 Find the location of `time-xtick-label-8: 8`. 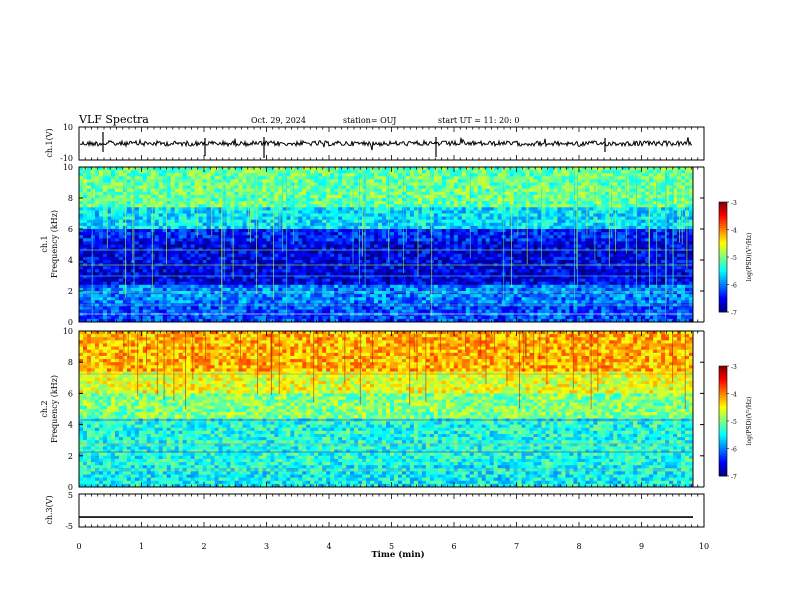

time-xtick-label-8: 8 is located at coordinates (578, 546).